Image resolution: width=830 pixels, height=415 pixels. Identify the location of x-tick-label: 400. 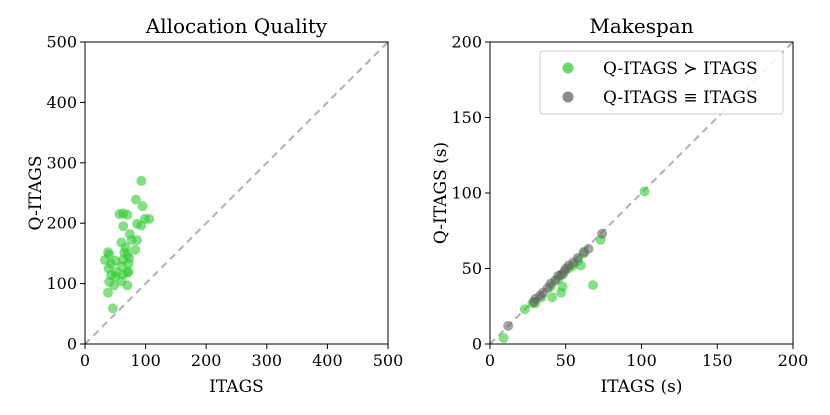
(327, 360).